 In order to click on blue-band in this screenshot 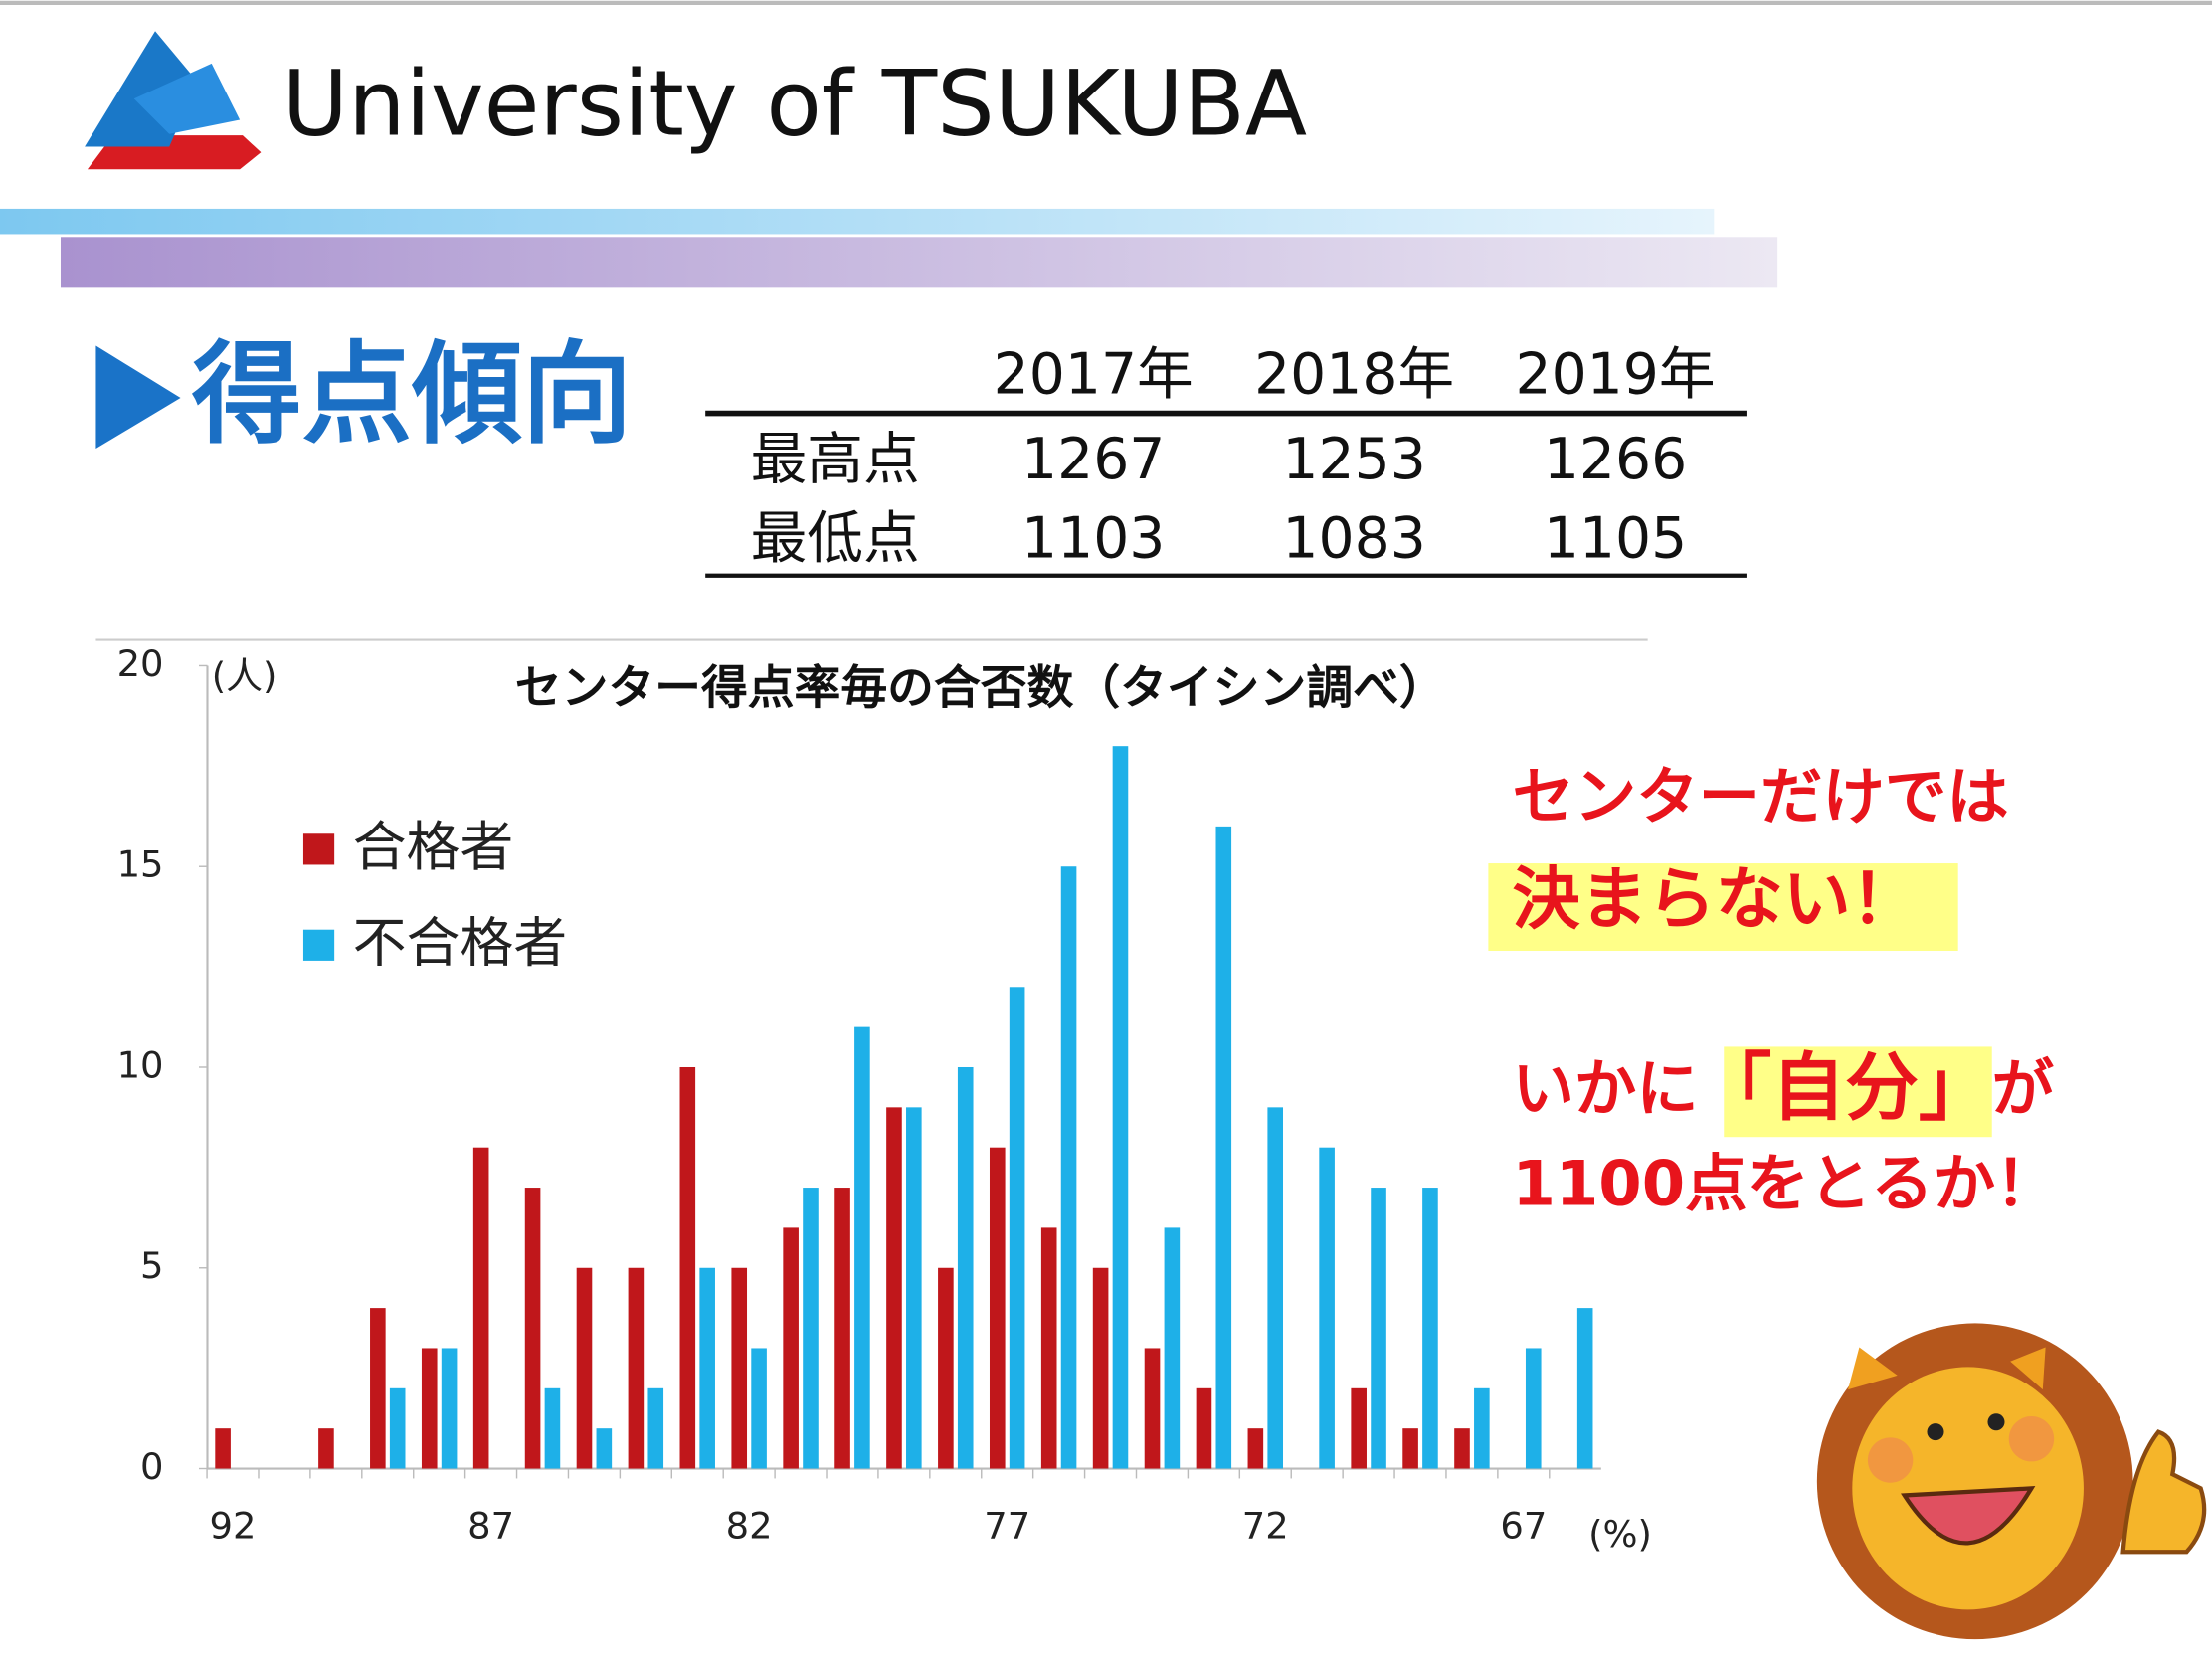, I will do `click(857, 221)`.